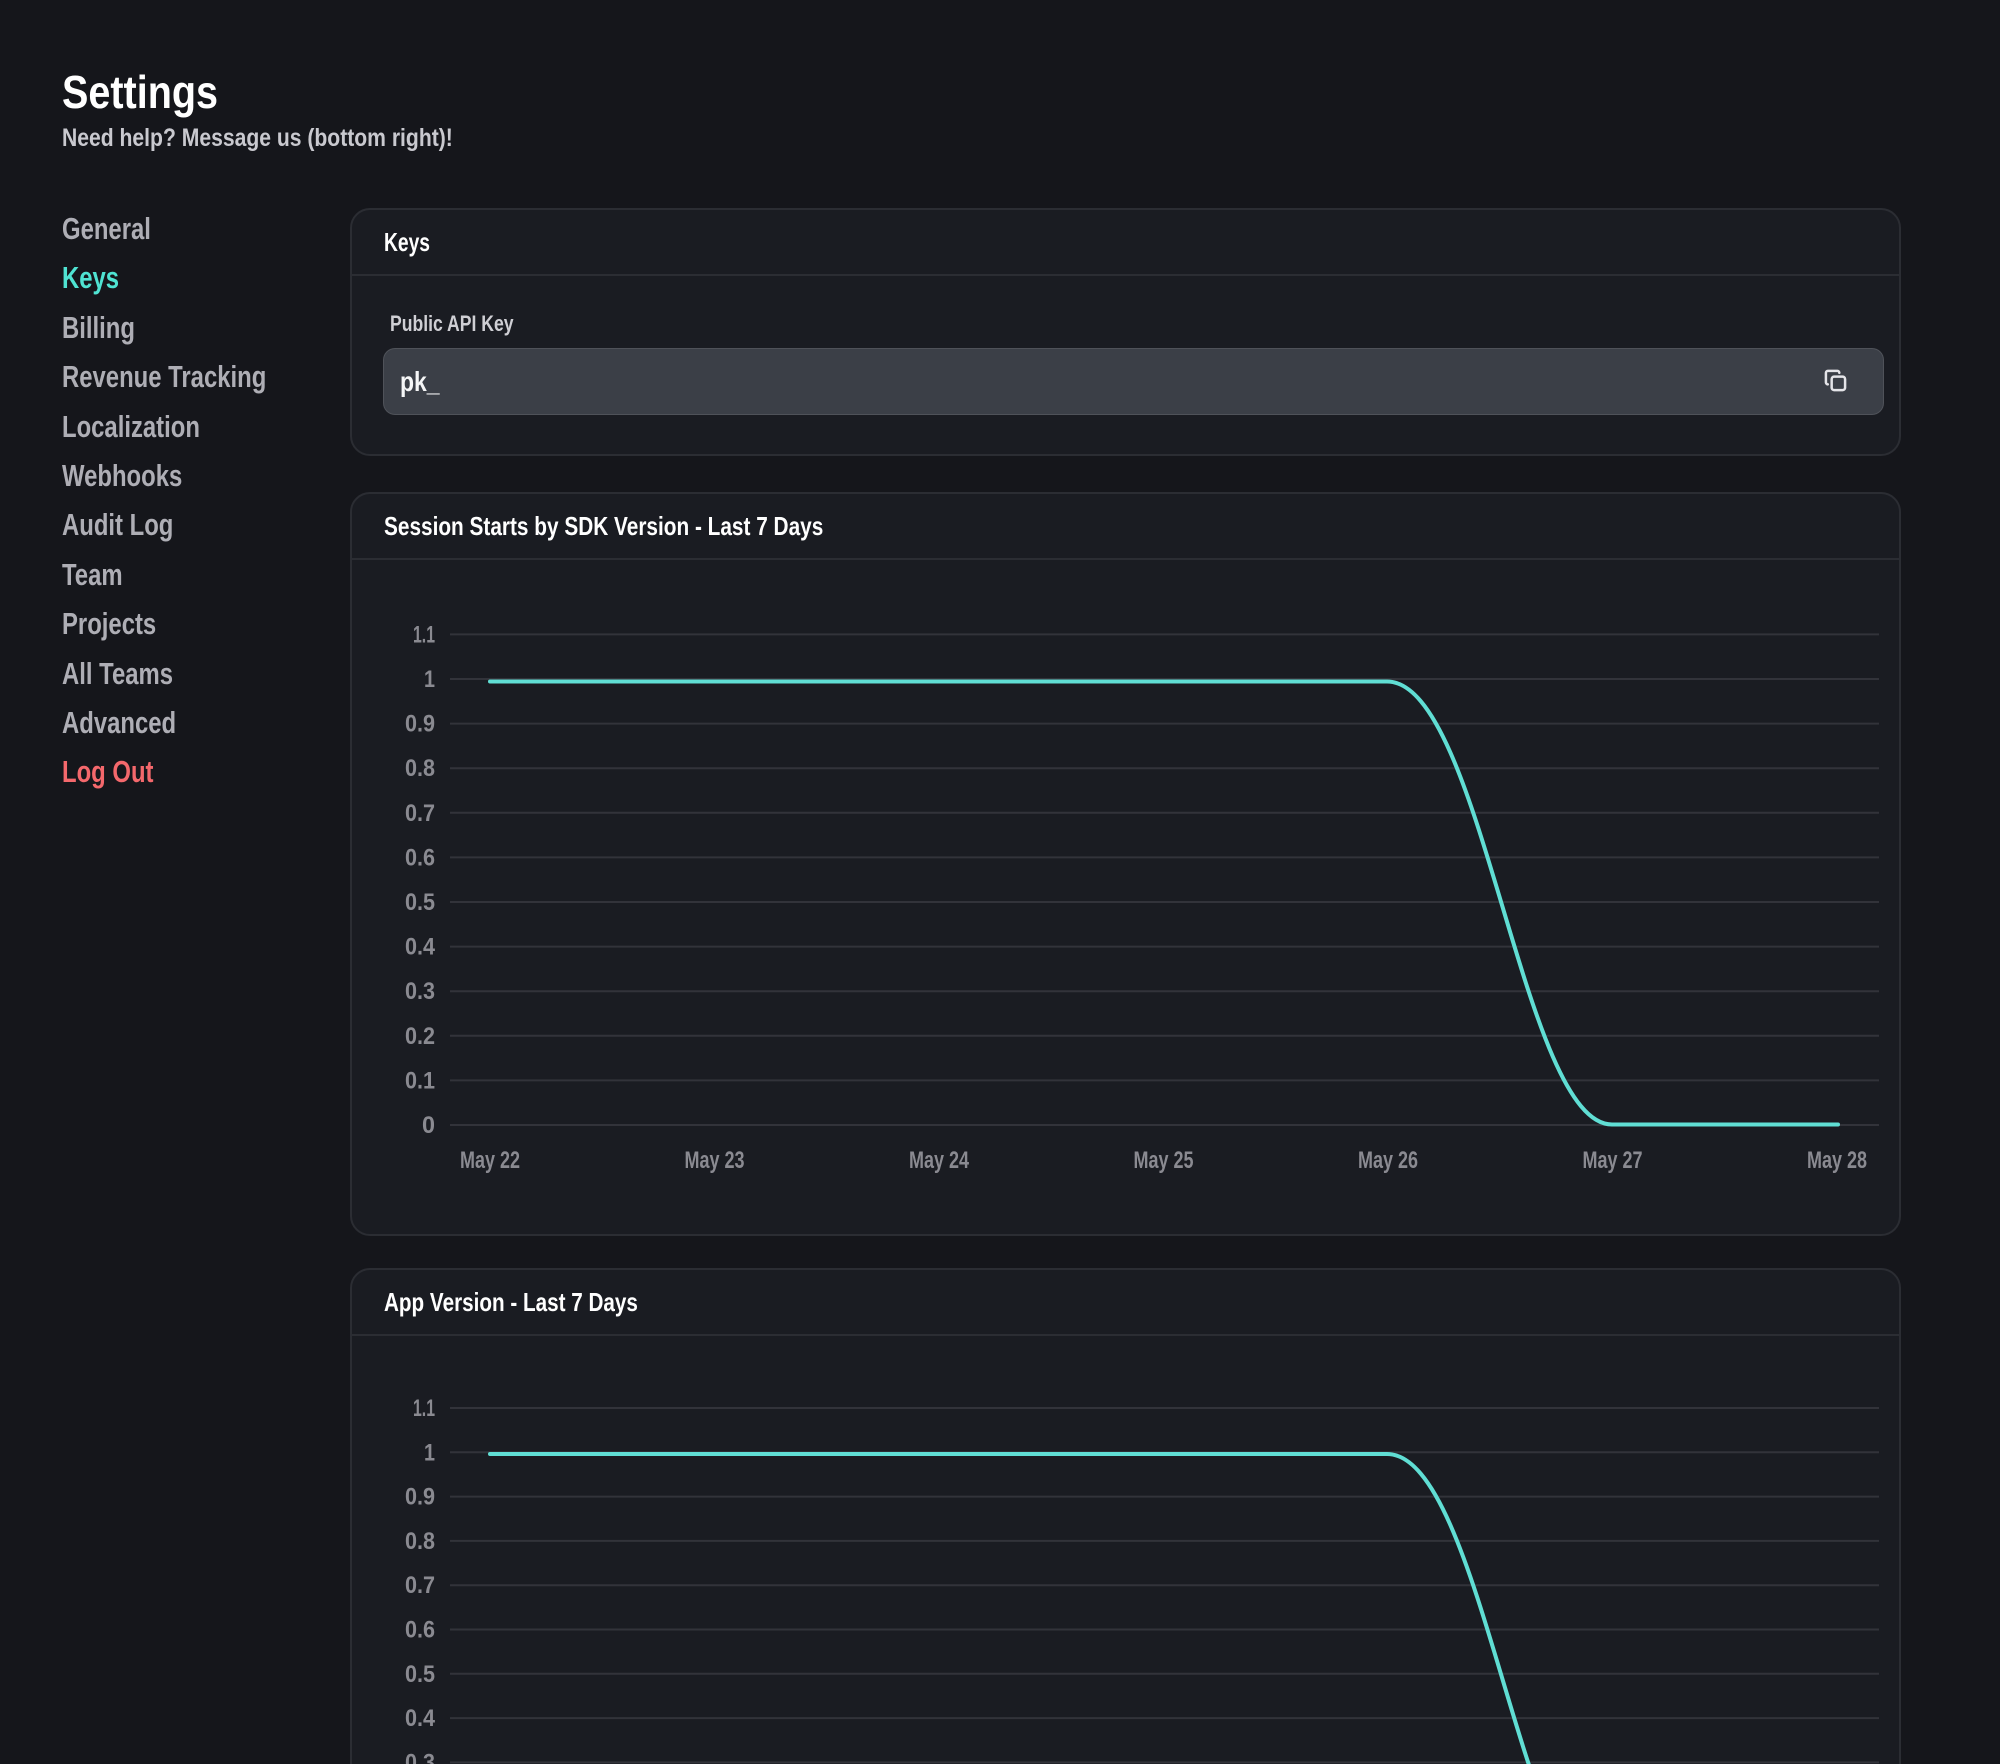  I want to click on svg-text: May 26, so click(1388, 1160).